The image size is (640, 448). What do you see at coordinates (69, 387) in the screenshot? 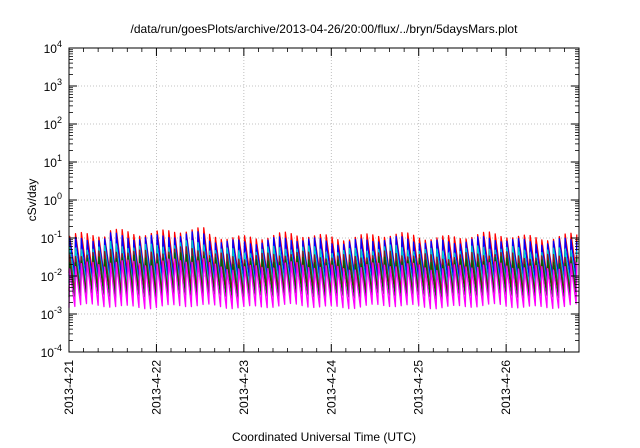
I see `x-tick-label: 2013-4-21` at bounding box center [69, 387].